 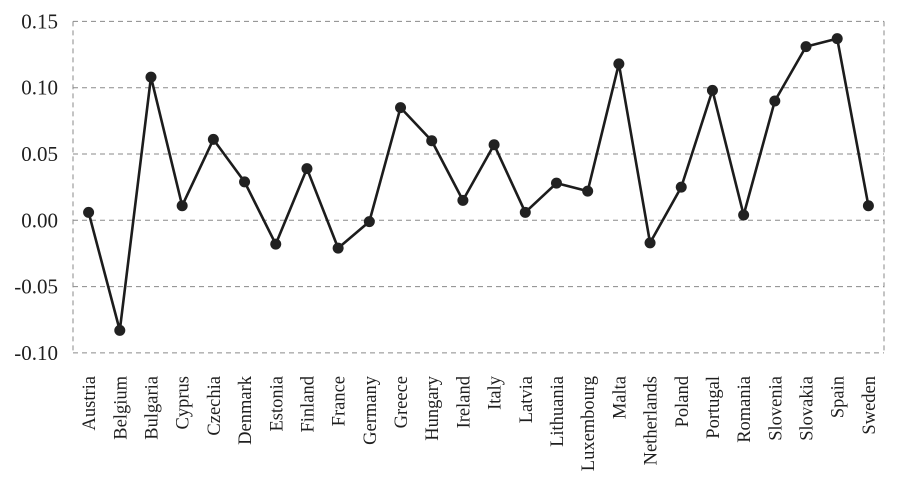 I want to click on data-point-spain, so click(x=837, y=39).